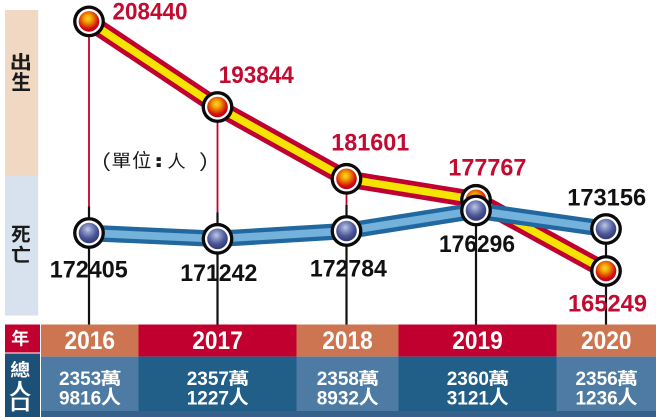  What do you see at coordinates (218, 273) in the screenshot?
I see `svg-text: 171242` at bounding box center [218, 273].